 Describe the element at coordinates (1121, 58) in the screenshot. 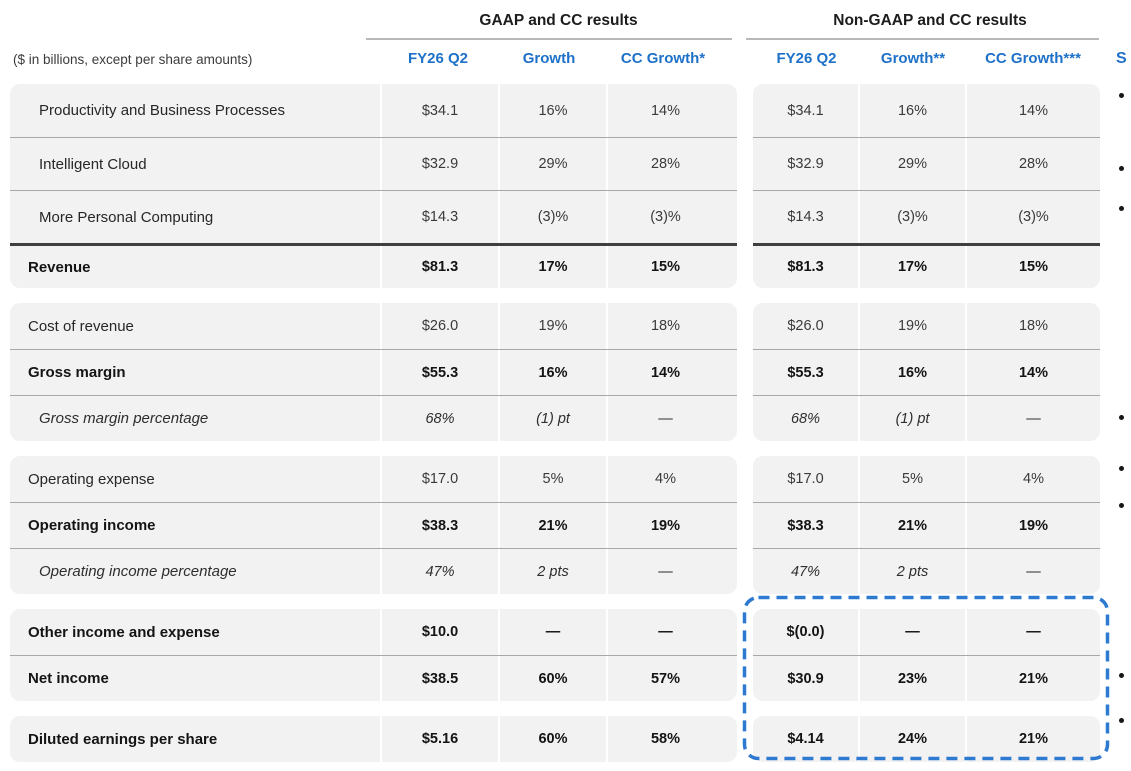

I see `summary-heading-partial: S` at that location.